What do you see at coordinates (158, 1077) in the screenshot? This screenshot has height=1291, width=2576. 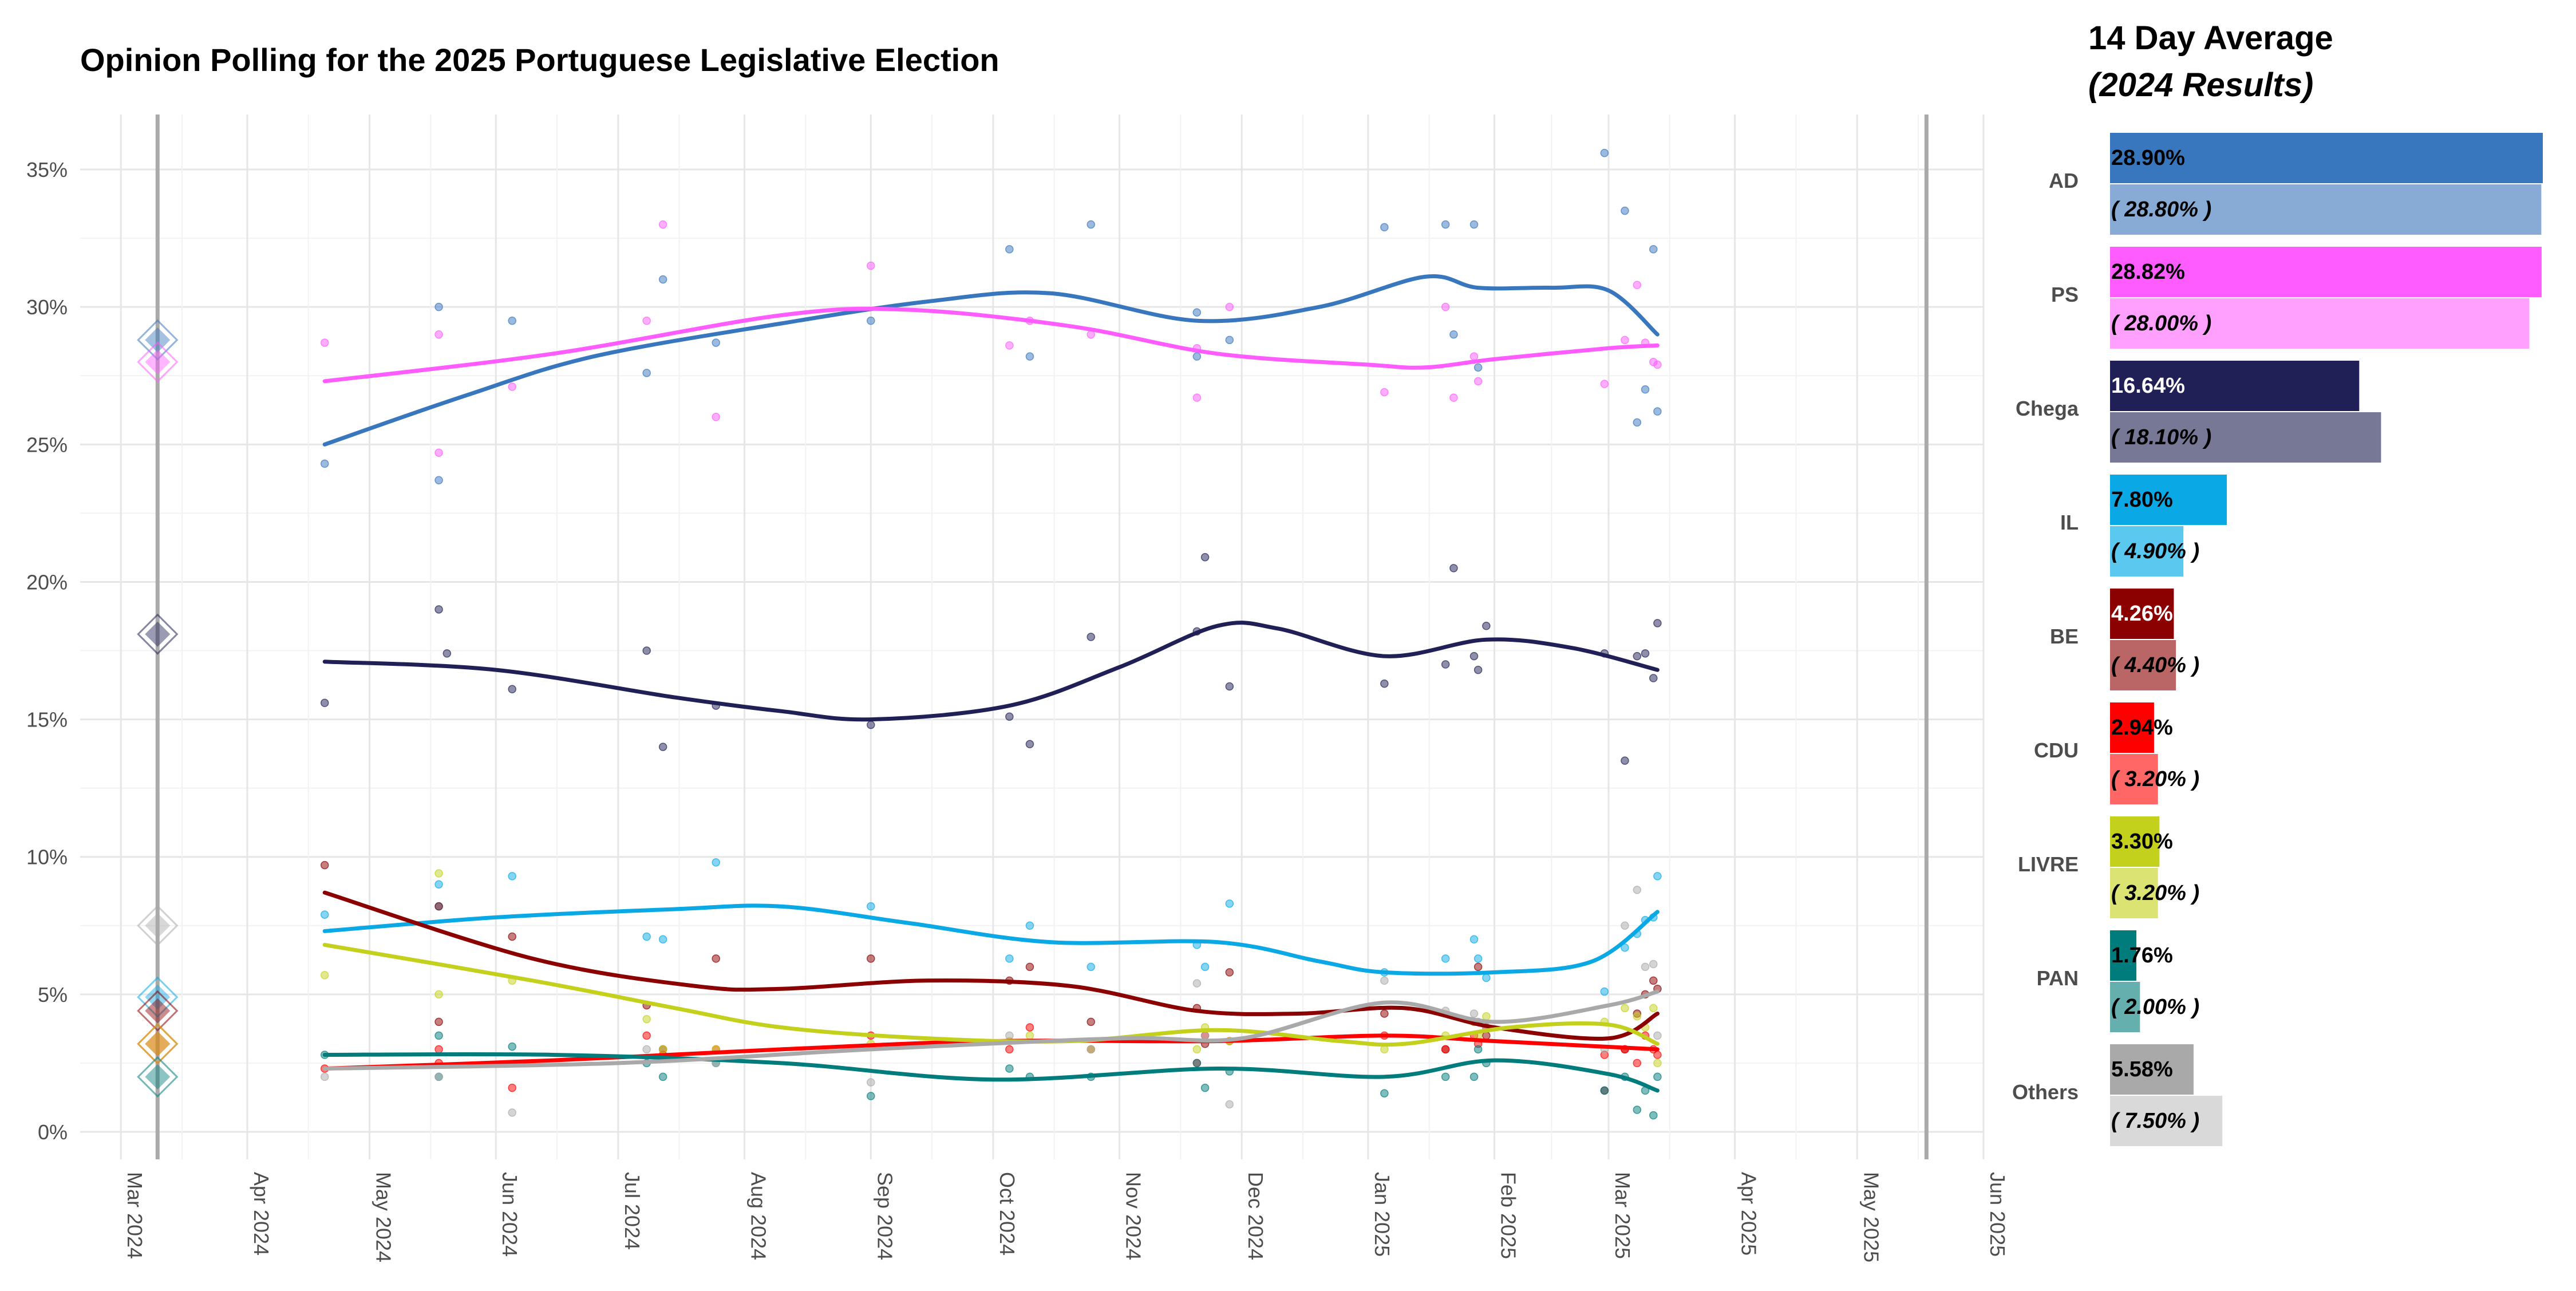 I see `result-diamond-pan` at bounding box center [158, 1077].